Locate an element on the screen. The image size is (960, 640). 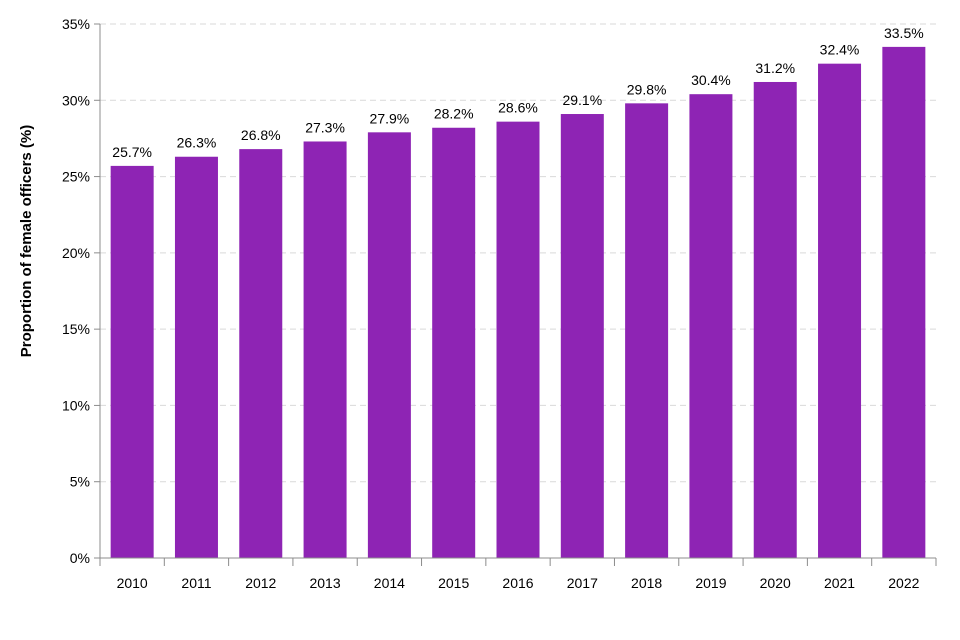
x-tick-label-2012: 2012 is located at coordinates (260, 583).